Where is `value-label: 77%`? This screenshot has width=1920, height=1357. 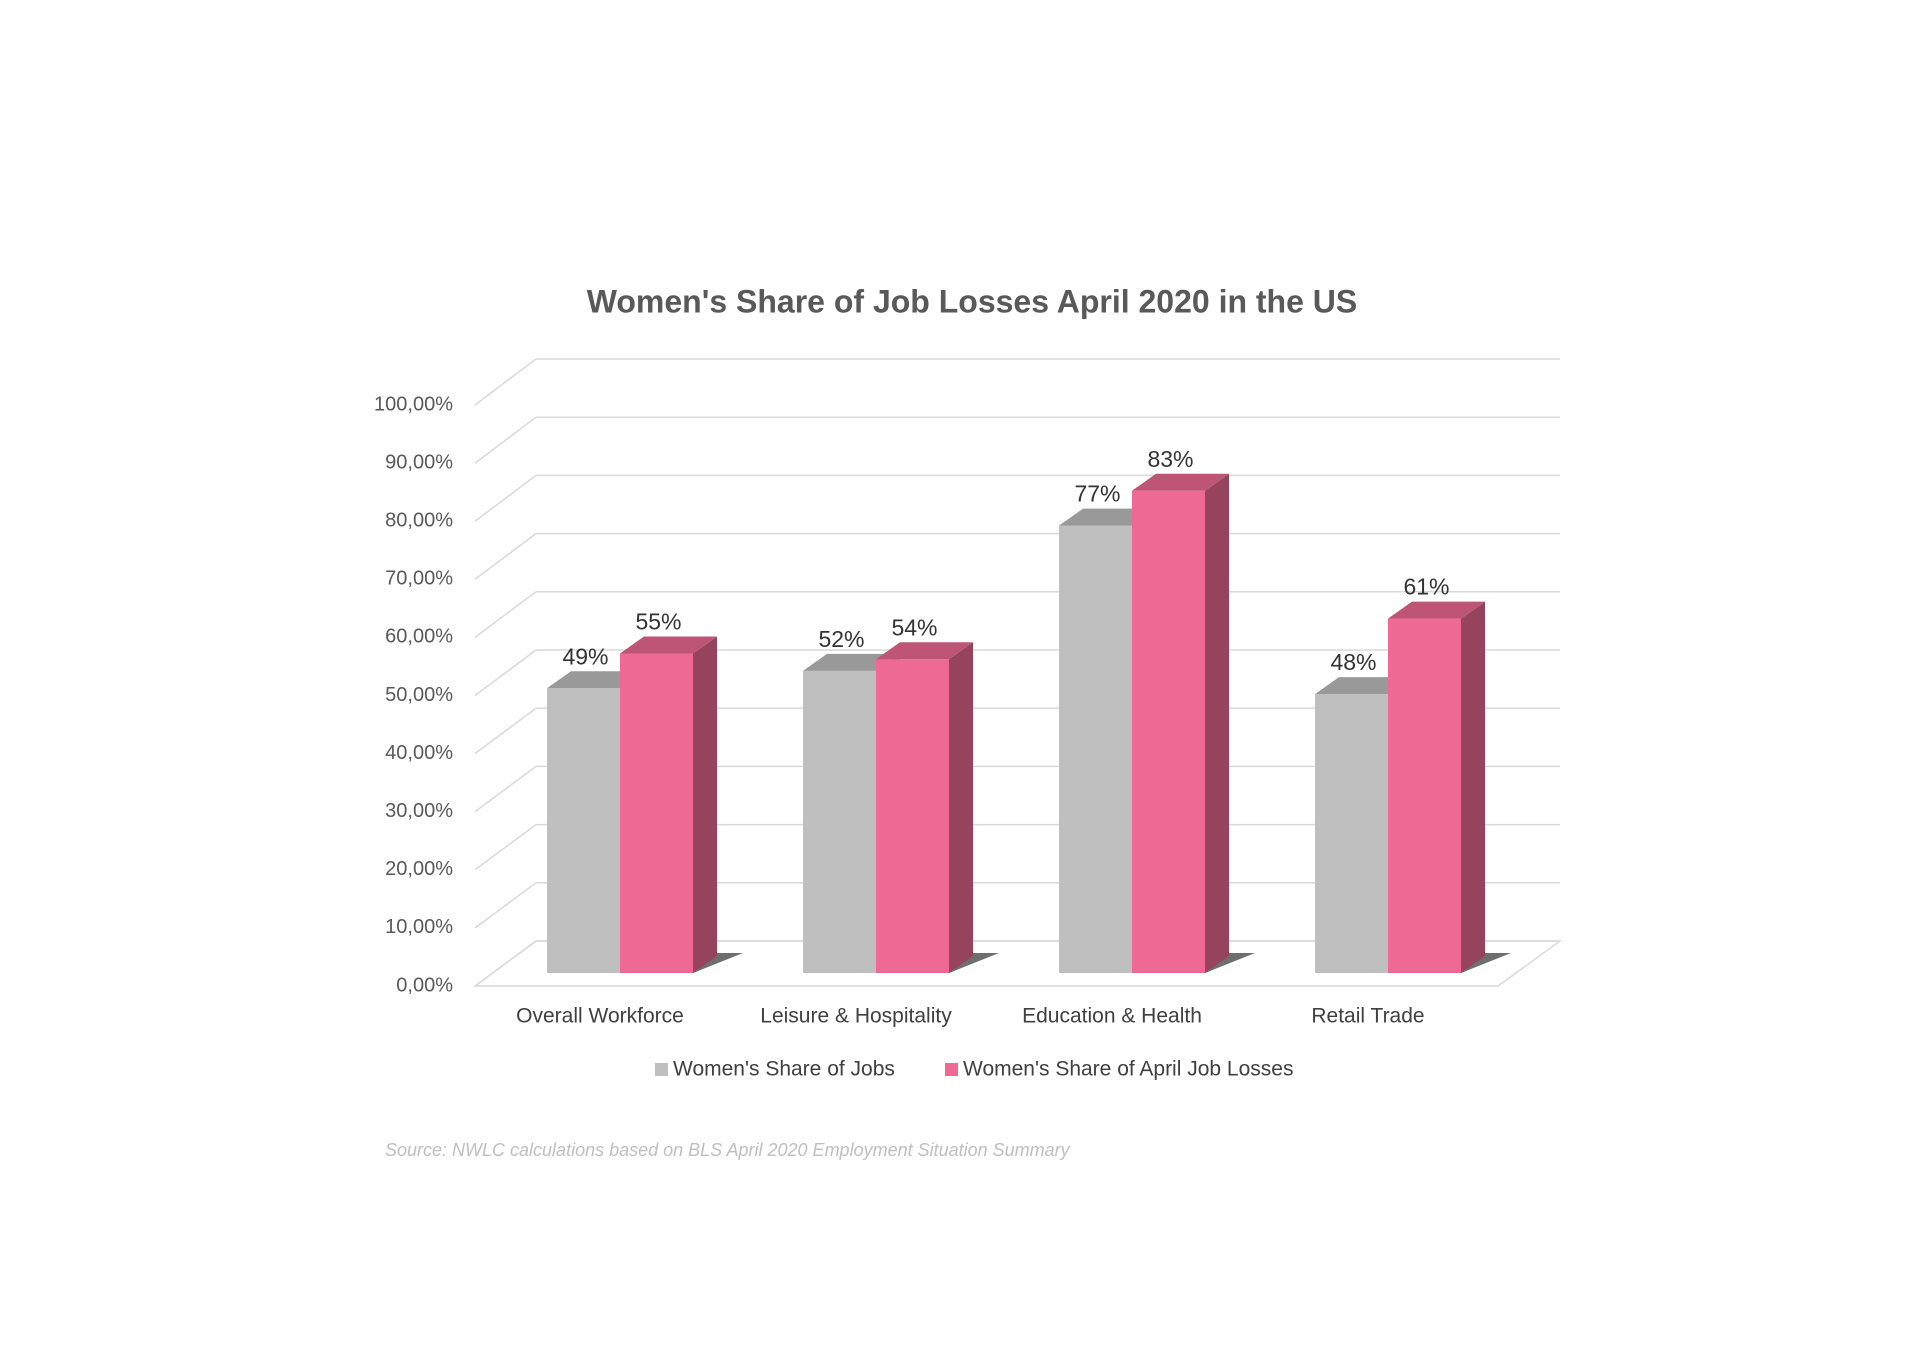
value-label: 77% is located at coordinates (1097, 494).